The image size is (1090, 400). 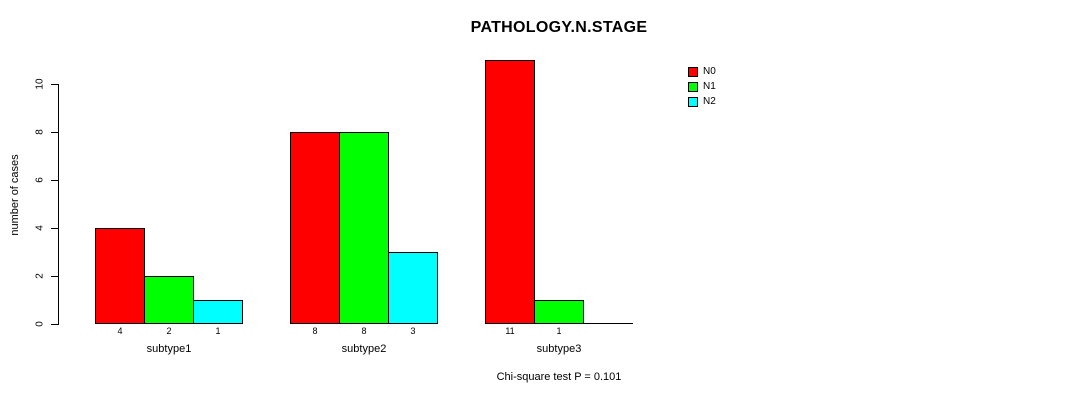 I want to click on bar-n0-subtype2, so click(x=315, y=228).